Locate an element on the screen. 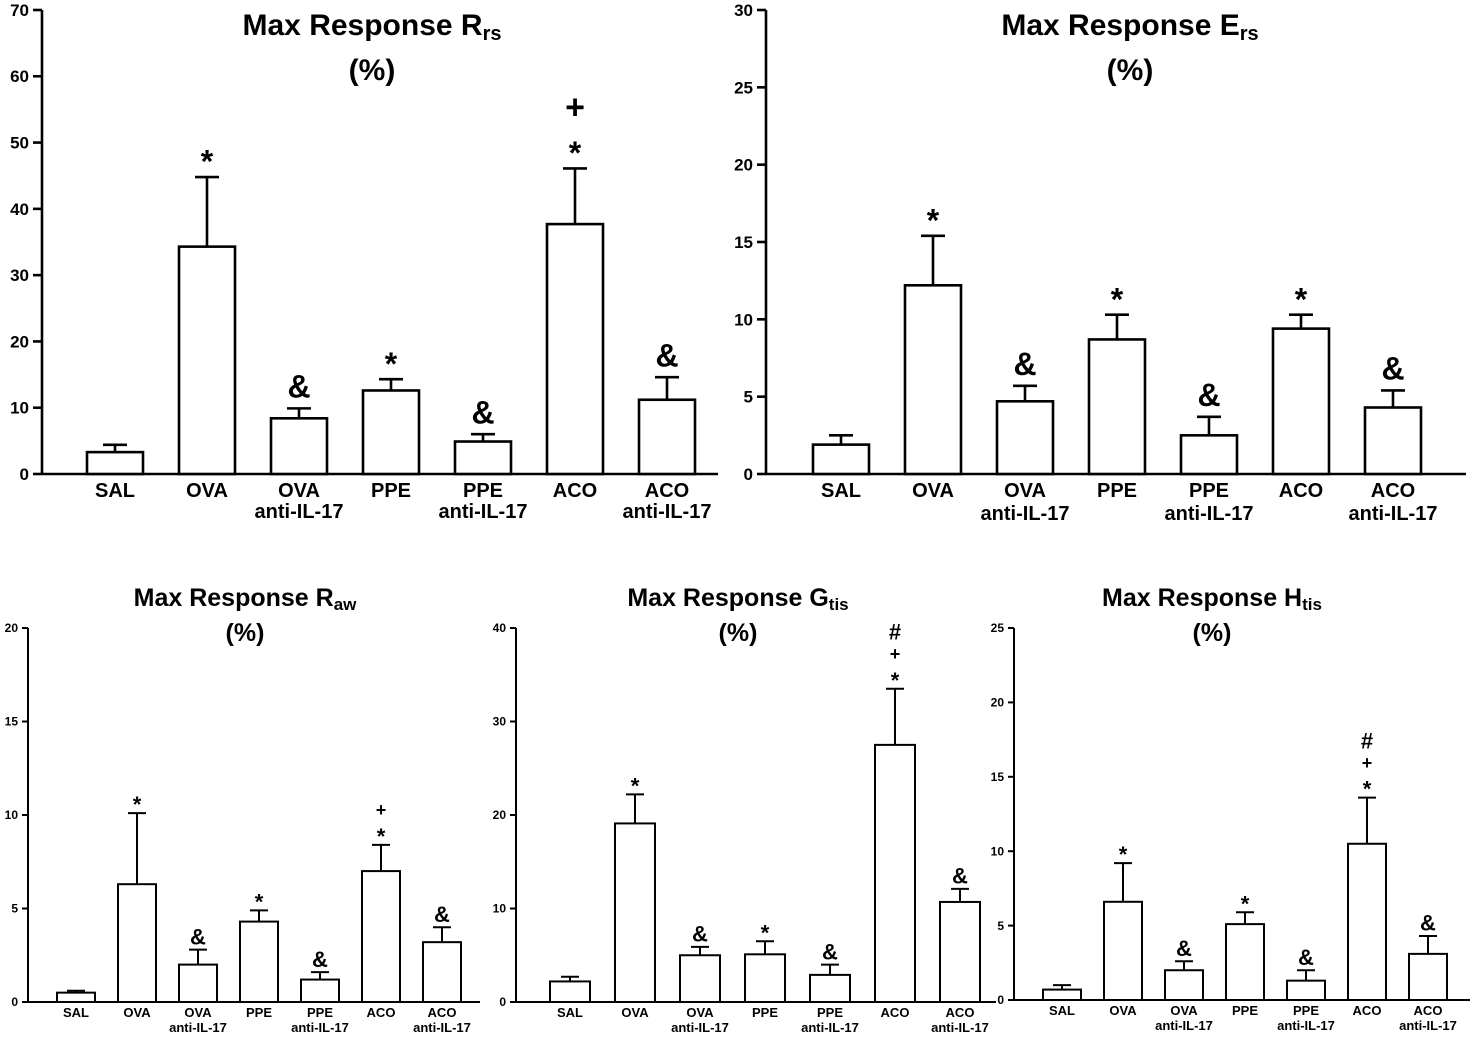  chart-title: Max Response Raw is located at coordinates (246, 599).